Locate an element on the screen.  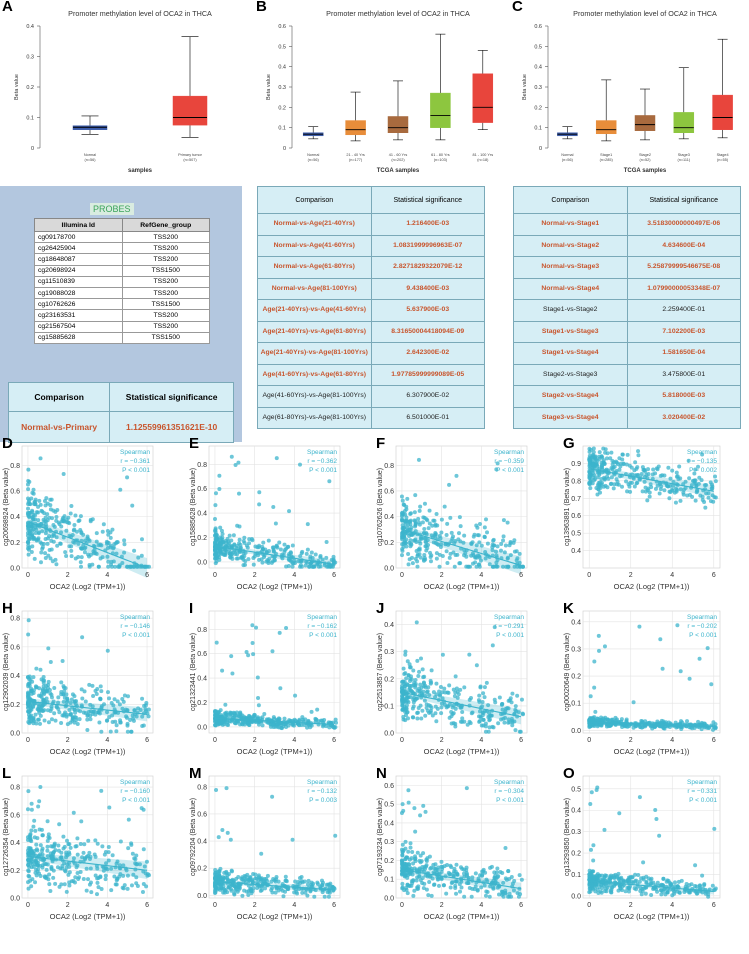
x-tick-label: Stage3 is located at coordinates (684, 155).